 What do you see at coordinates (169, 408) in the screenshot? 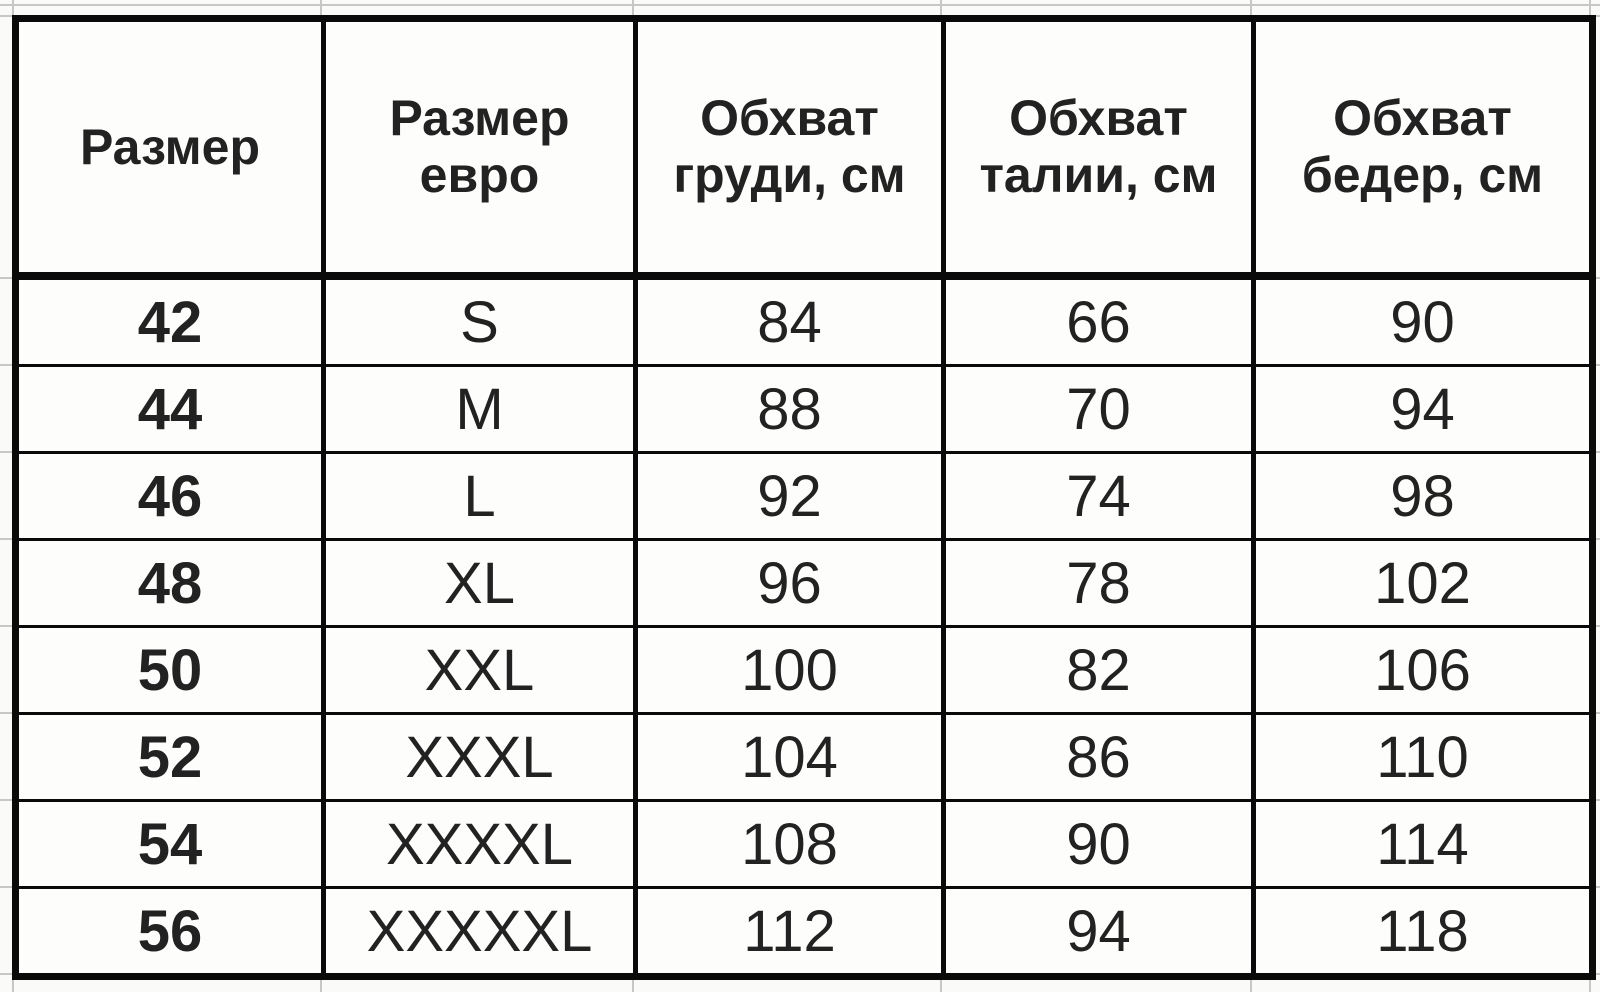
I see `table-cell: 44` at bounding box center [169, 408].